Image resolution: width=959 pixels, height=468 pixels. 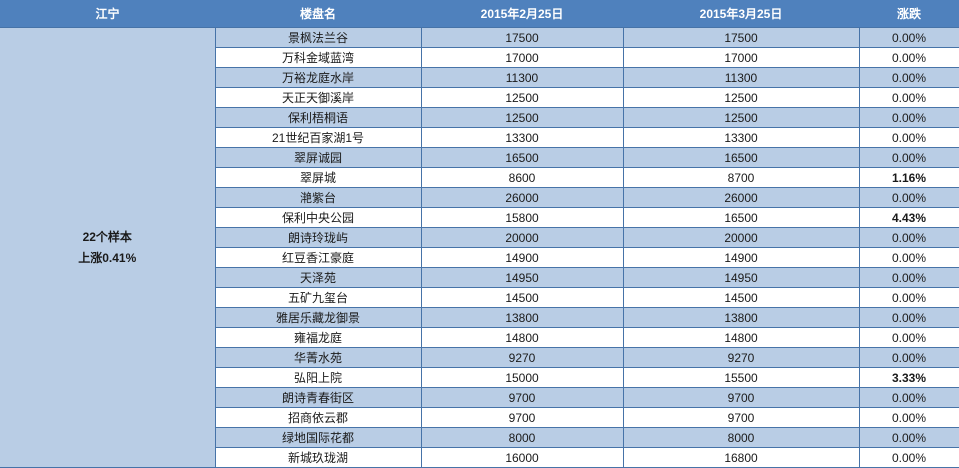 What do you see at coordinates (741, 177) in the screenshot?
I see `price-mar-cell: 8700` at bounding box center [741, 177].